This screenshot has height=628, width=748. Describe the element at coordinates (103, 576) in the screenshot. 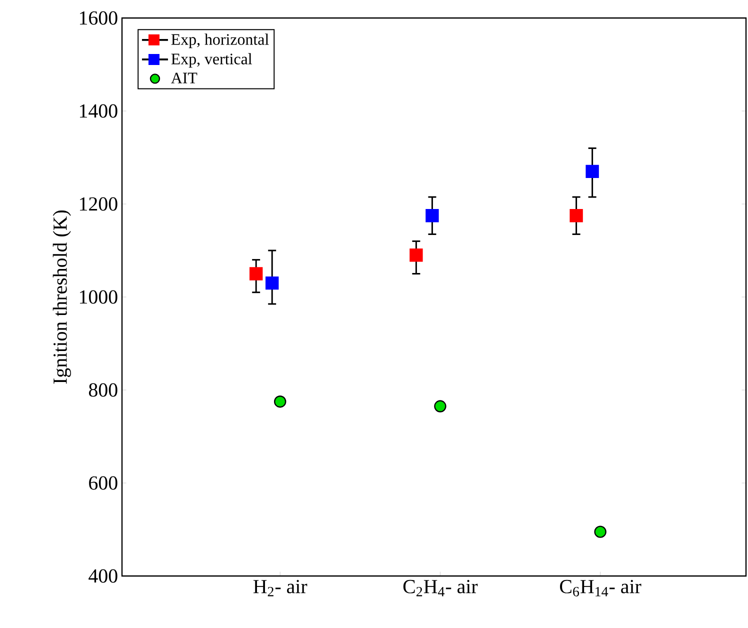

I see `y-tick-label: 400` at that location.